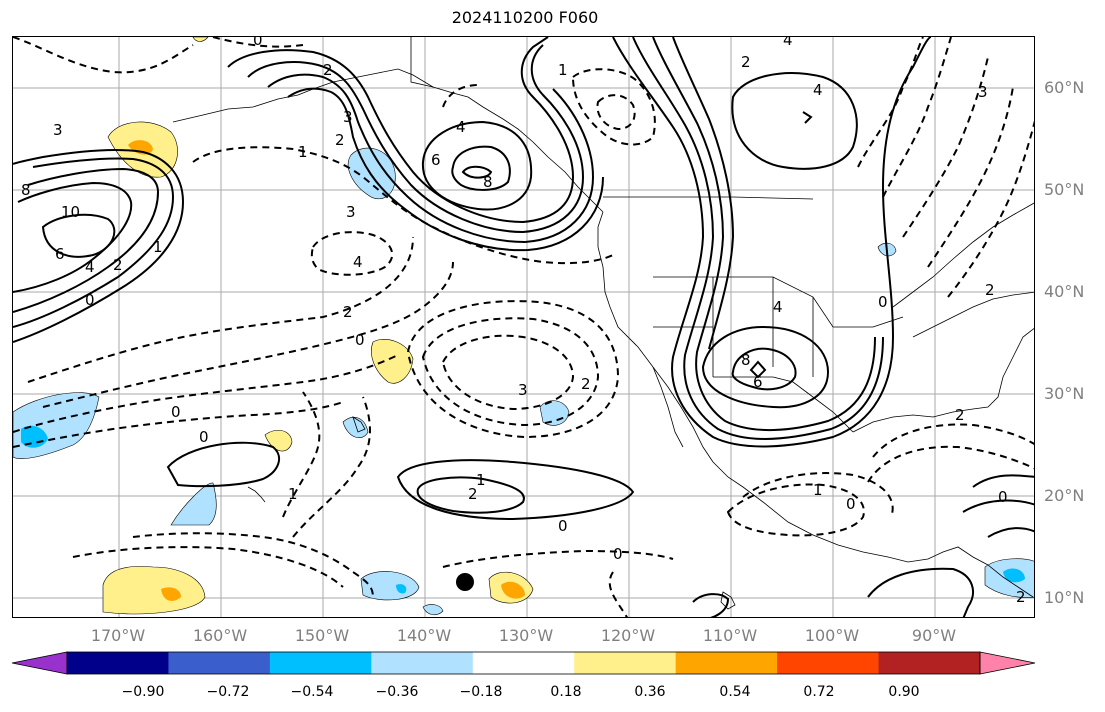 The width and height of the screenshot is (1105, 712). I want to click on lat-label: 30°N, so click(1064, 393).